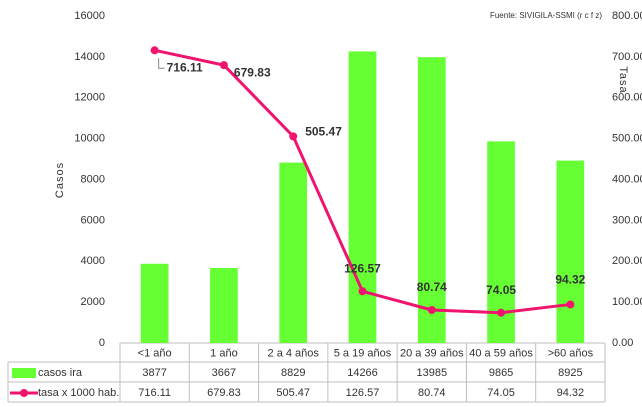  What do you see at coordinates (501, 290) in the screenshot?
I see `data-label: 74.05` at bounding box center [501, 290].